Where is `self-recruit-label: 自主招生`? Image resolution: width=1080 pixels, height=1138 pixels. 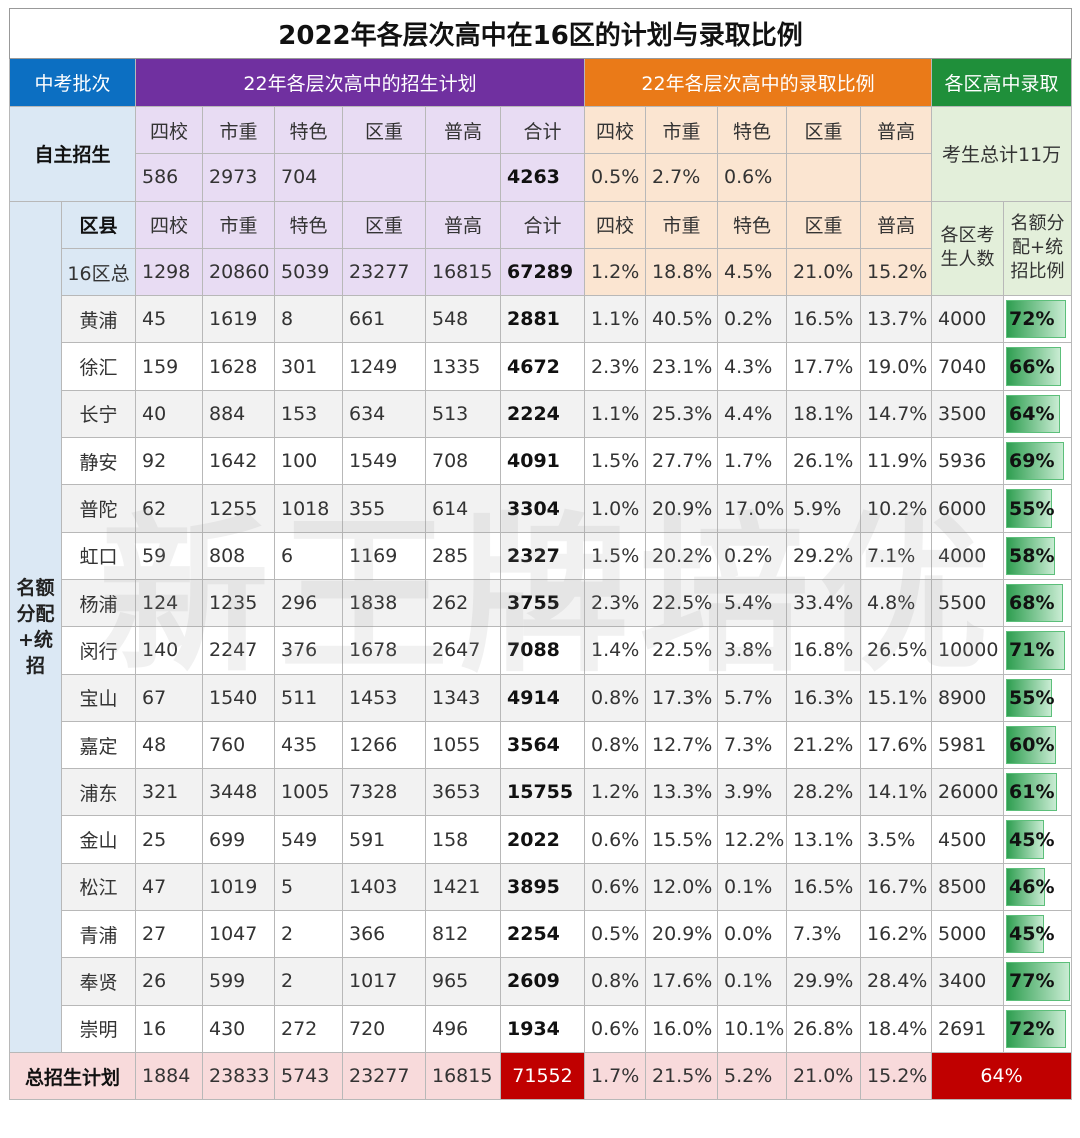 self-recruit-label: 自主招生 is located at coordinates (72, 154).